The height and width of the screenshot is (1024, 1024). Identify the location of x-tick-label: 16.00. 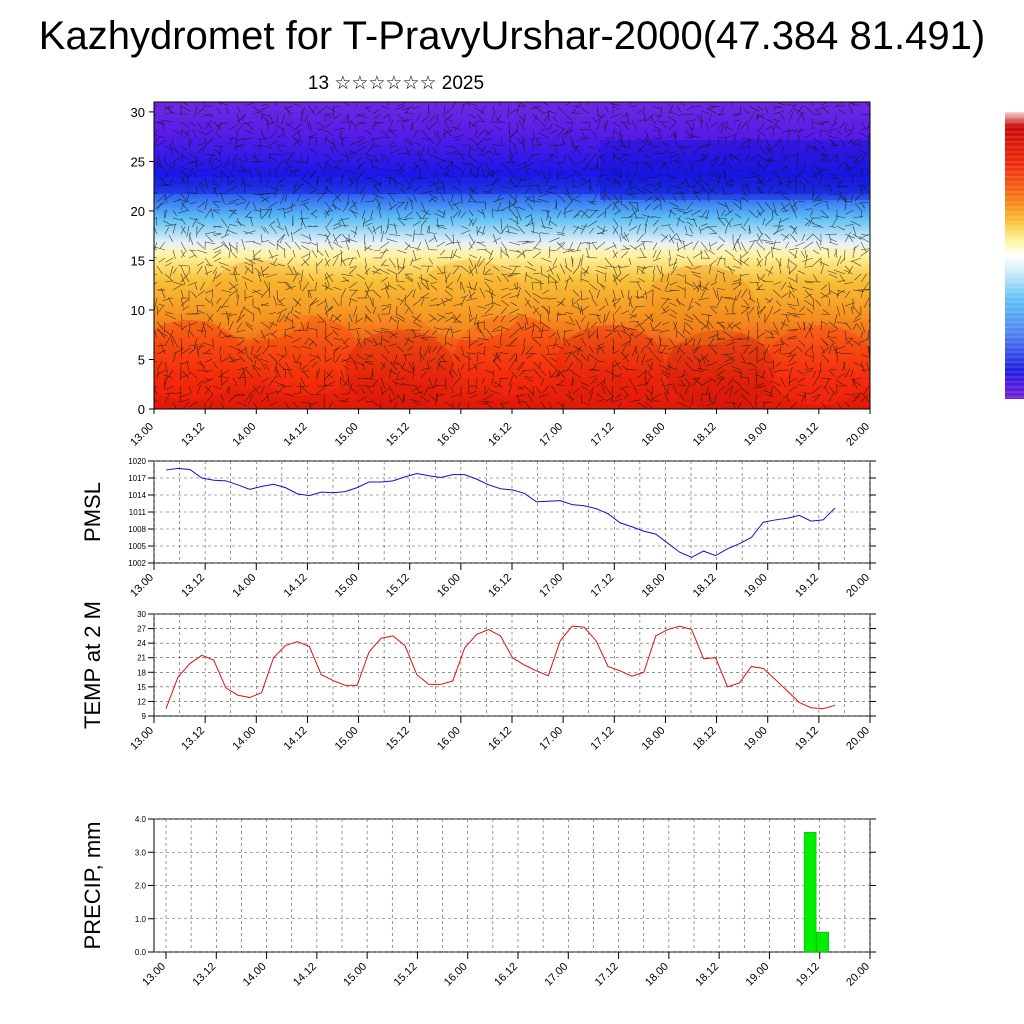
(456, 975).